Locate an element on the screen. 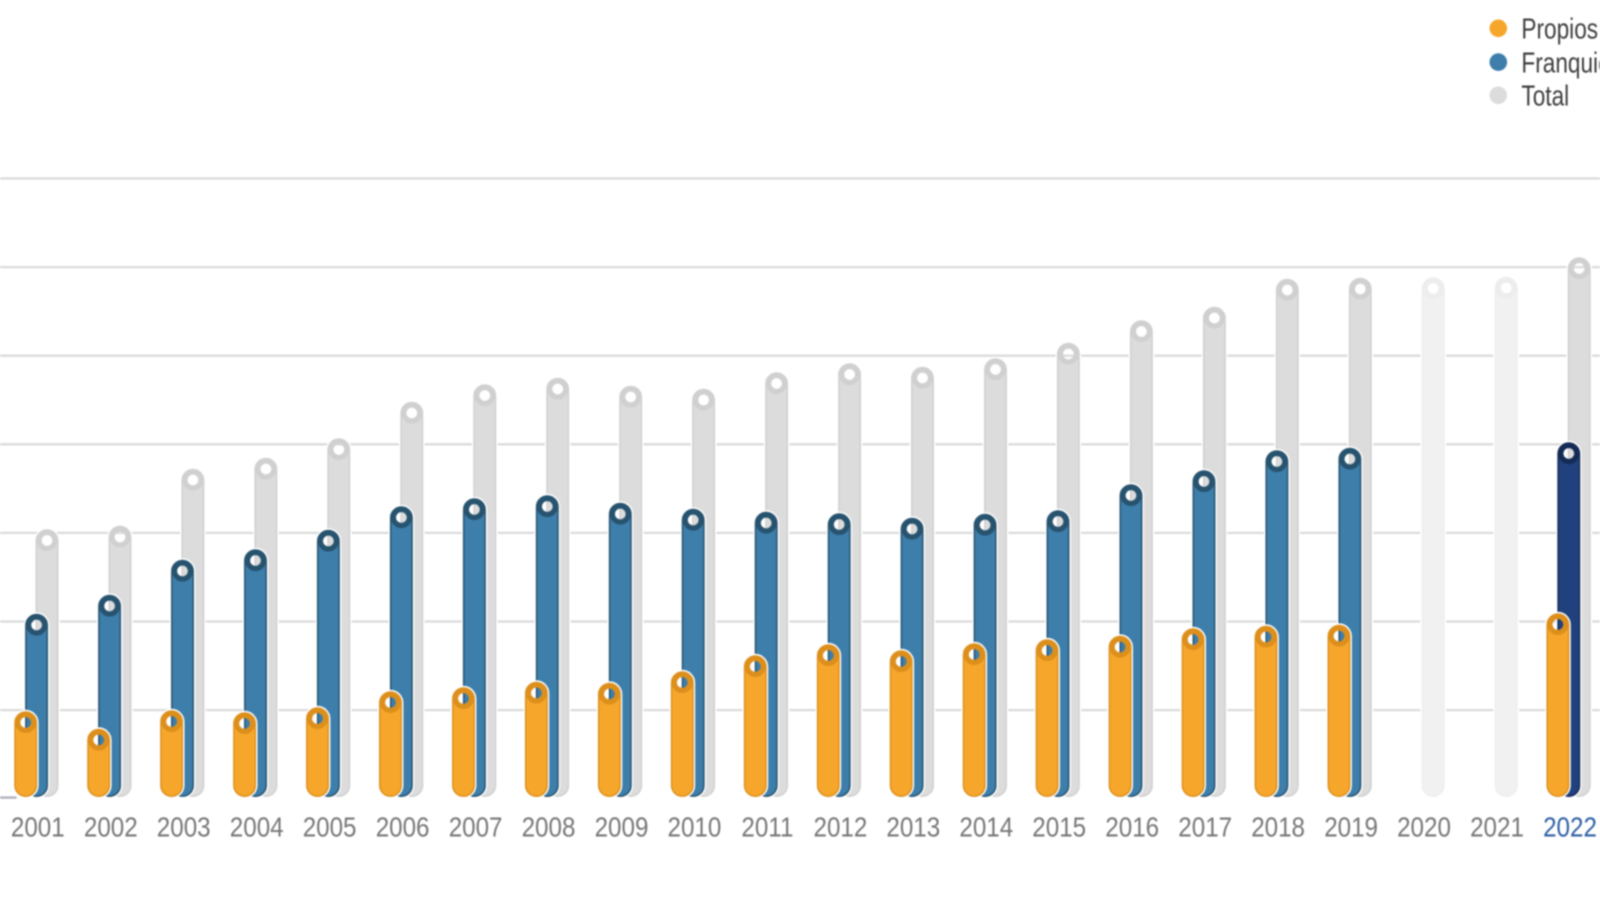  svg-text: 2011 is located at coordinates (767, 828).